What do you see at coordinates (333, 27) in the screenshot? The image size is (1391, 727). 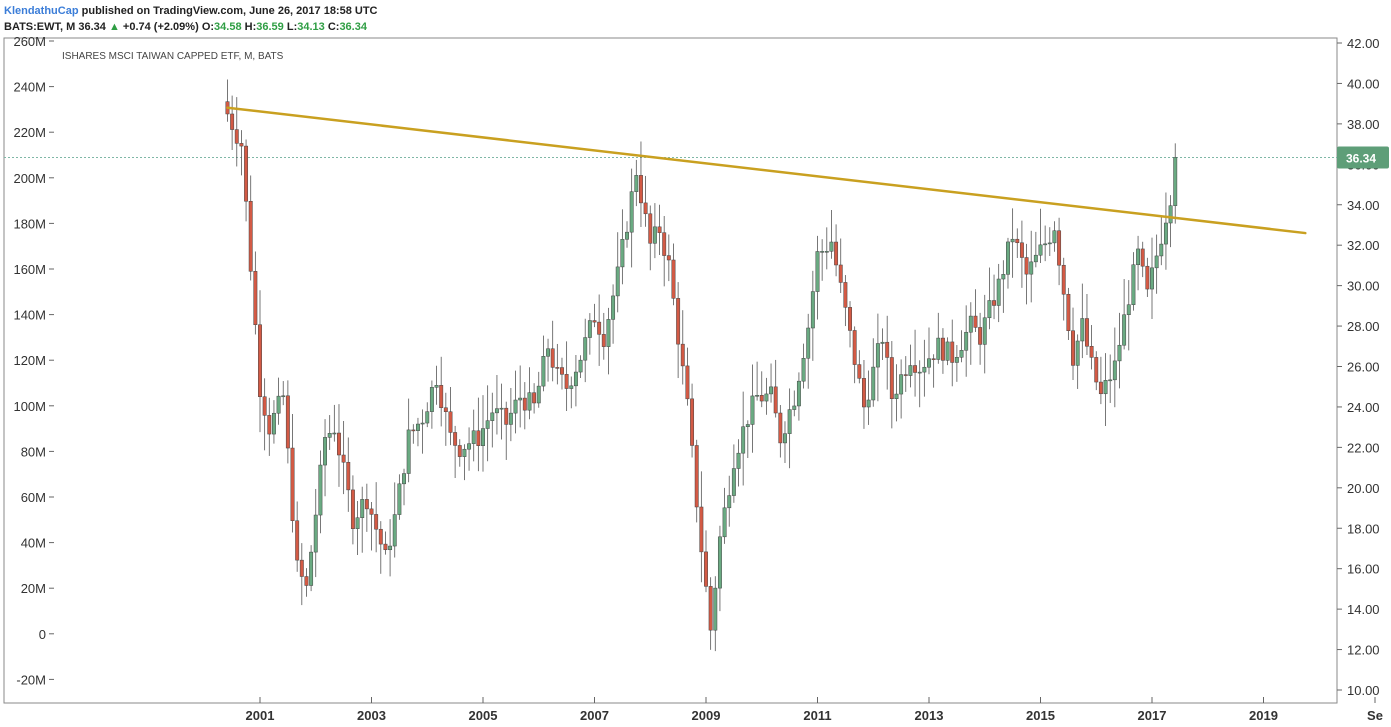 I see `close-label: C:` at bounding box center [333, 27].